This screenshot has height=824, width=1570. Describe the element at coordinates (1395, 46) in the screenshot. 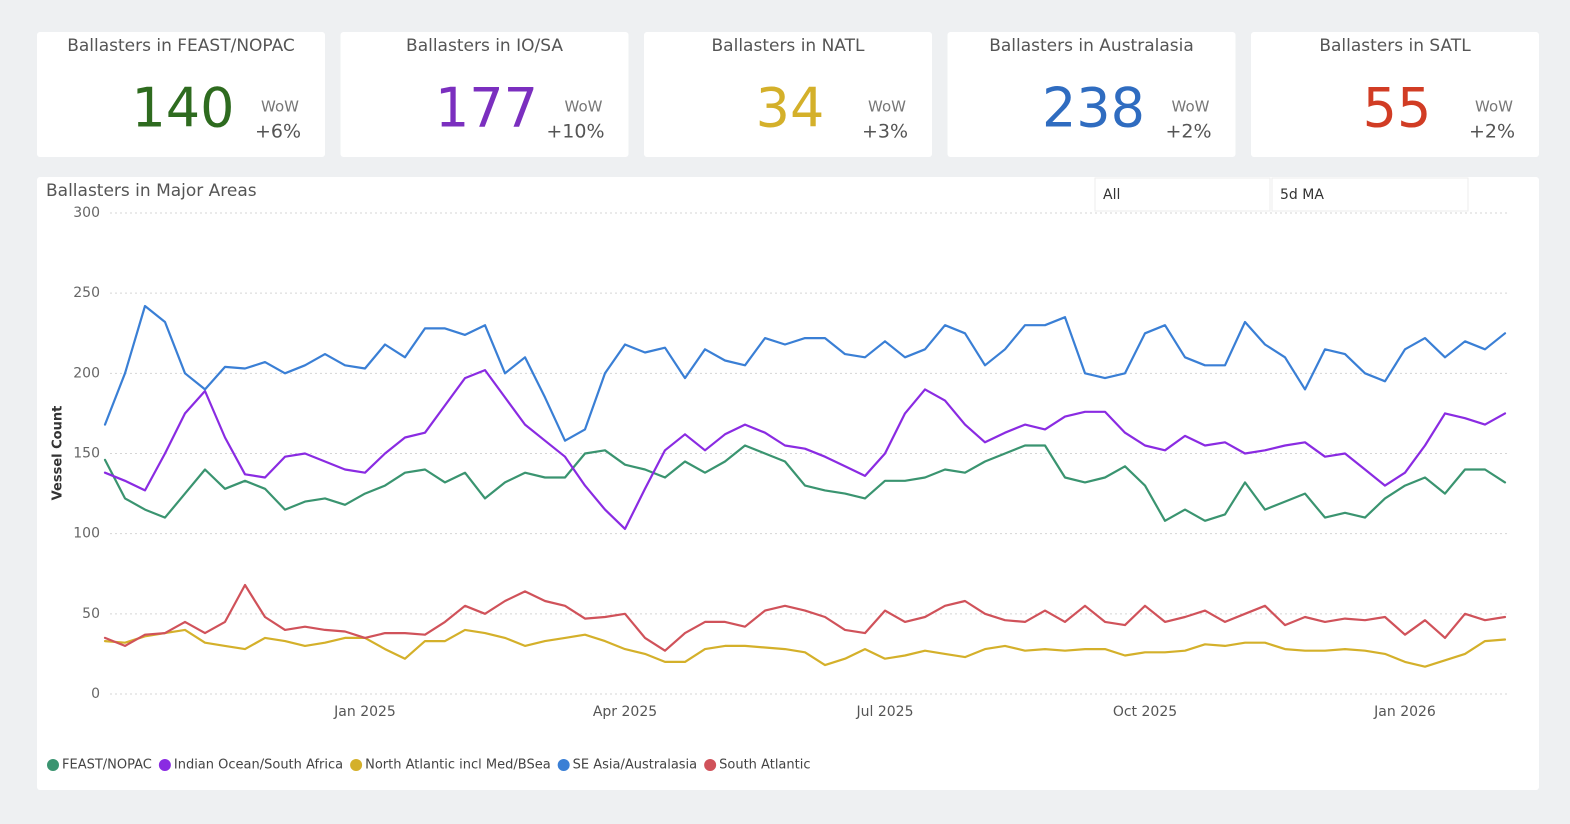

I see `kpi-title: Ballasters in SATL` at that location.